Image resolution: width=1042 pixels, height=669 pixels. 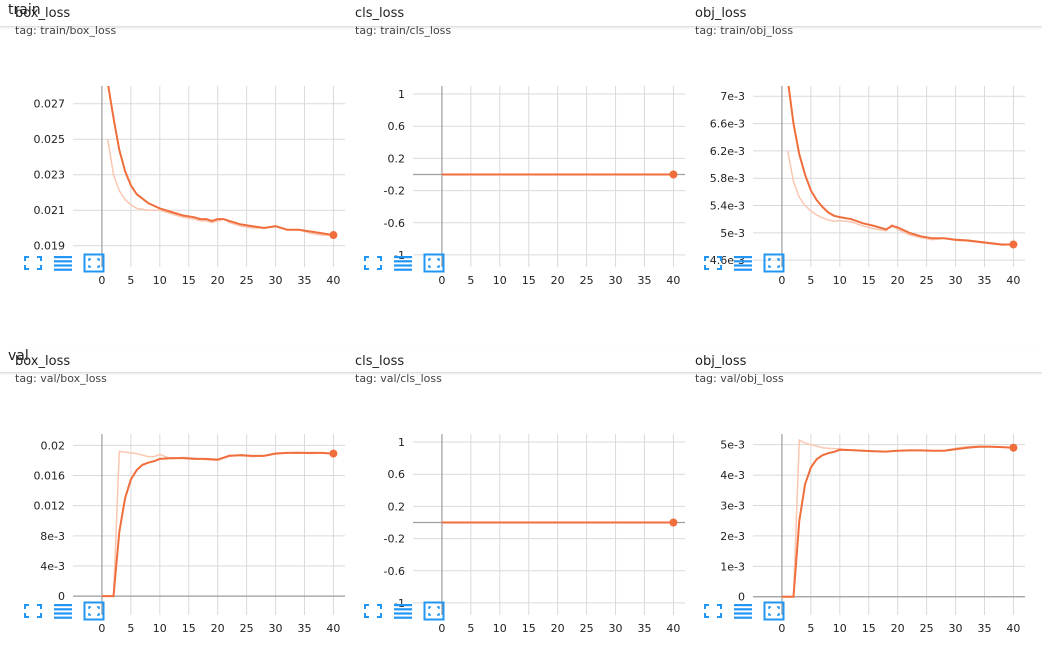 What do you see at coordinates (24, 10) in the screenshot?
I see `section-title: train` at bounding box center [24, 10].